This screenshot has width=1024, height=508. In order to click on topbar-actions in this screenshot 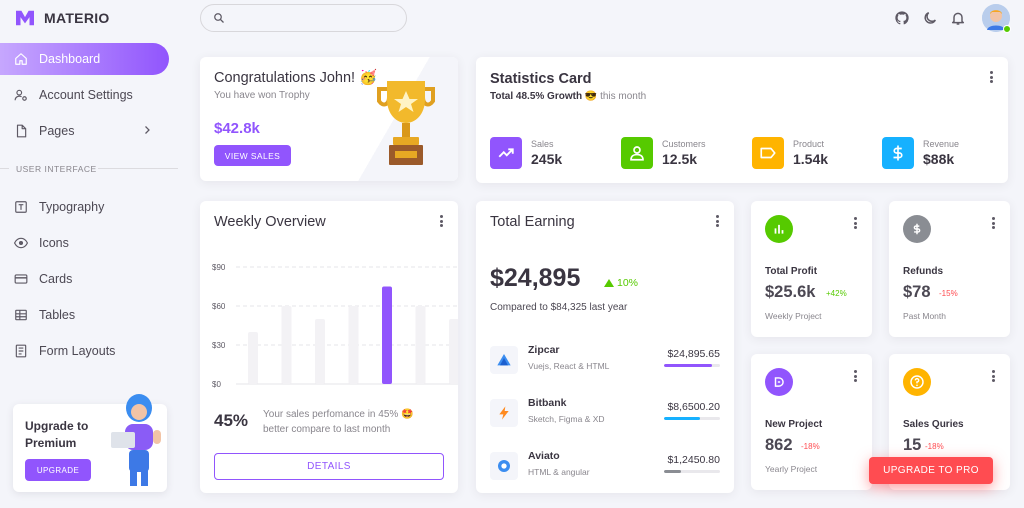, I will do `click(952, 18)`.